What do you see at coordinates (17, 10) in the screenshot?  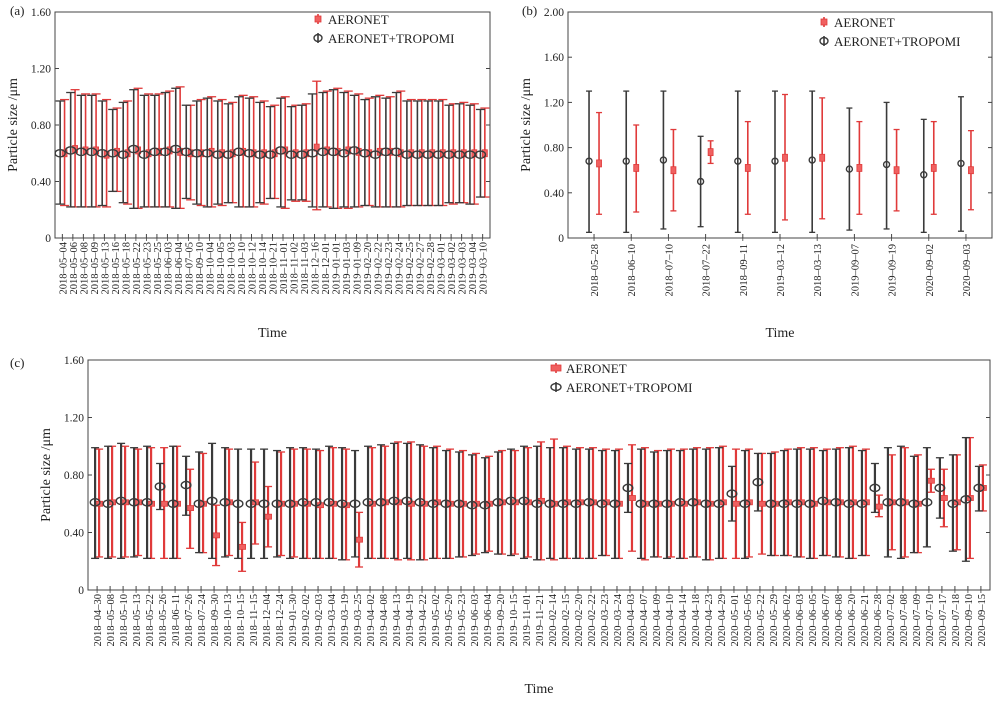 I see `panel-label: (a)` at bounding box center [17, 10].